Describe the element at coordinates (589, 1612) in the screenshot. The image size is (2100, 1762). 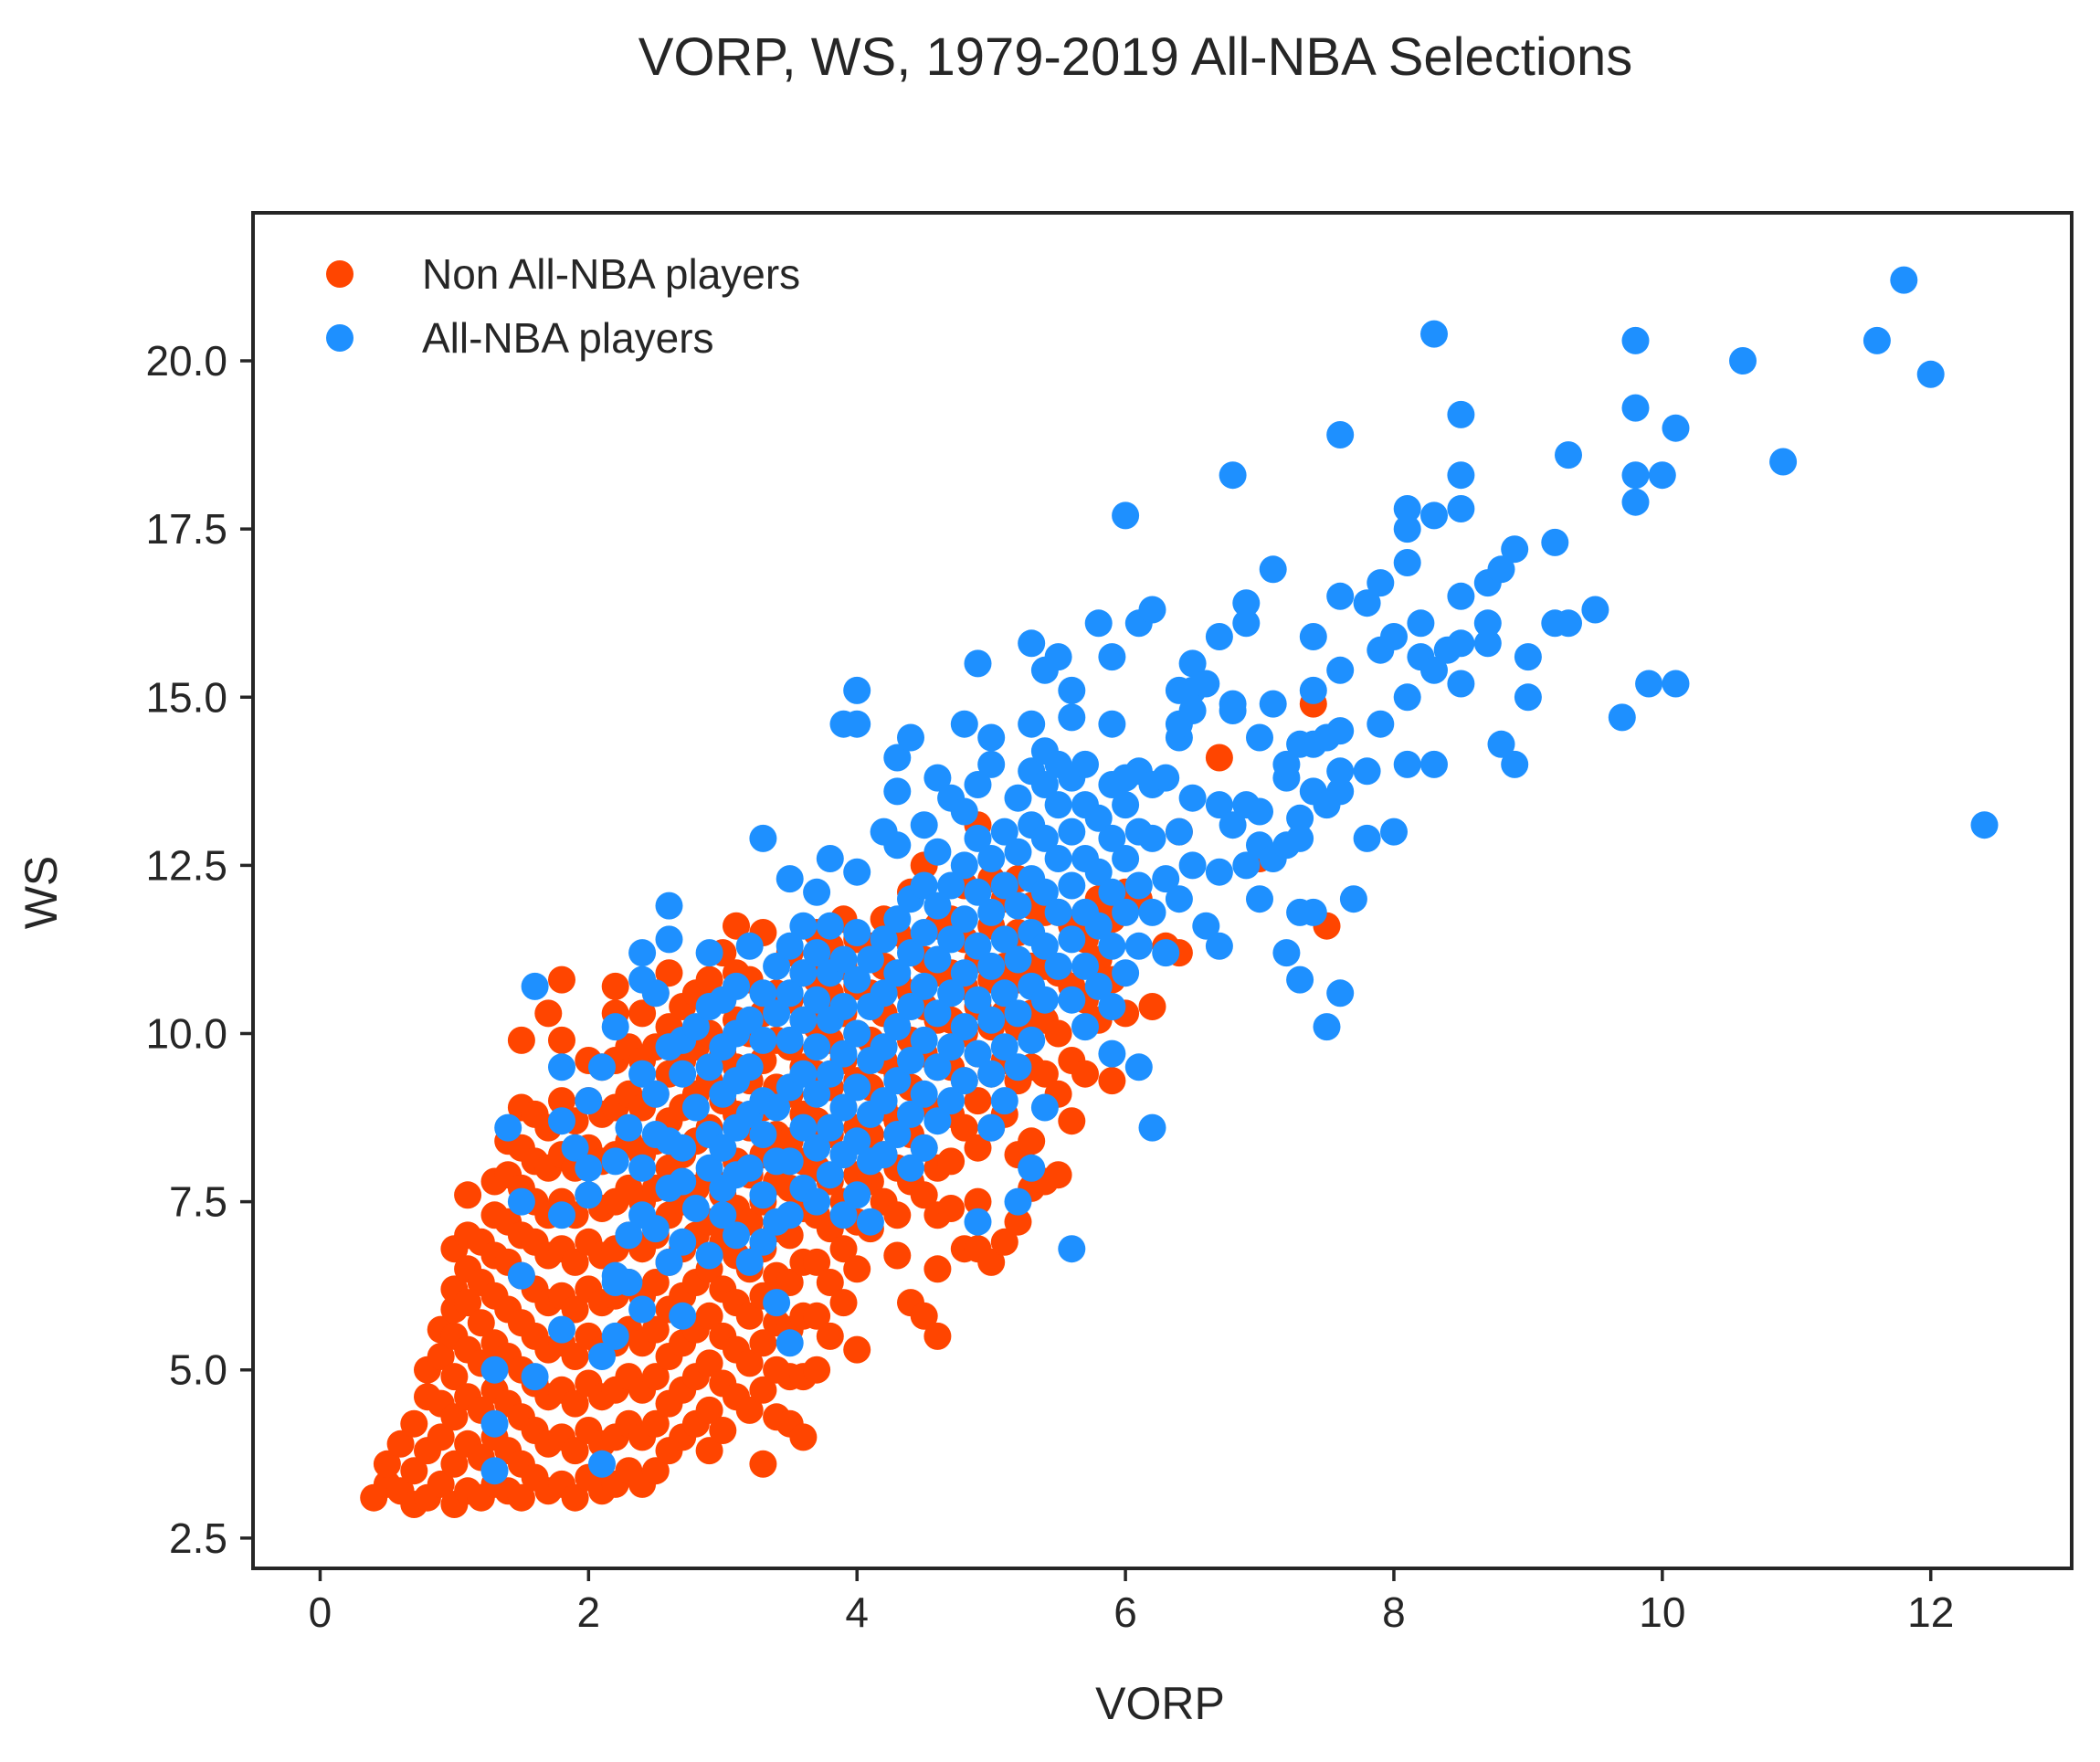
I see `x-tick-label: 2` at that location.